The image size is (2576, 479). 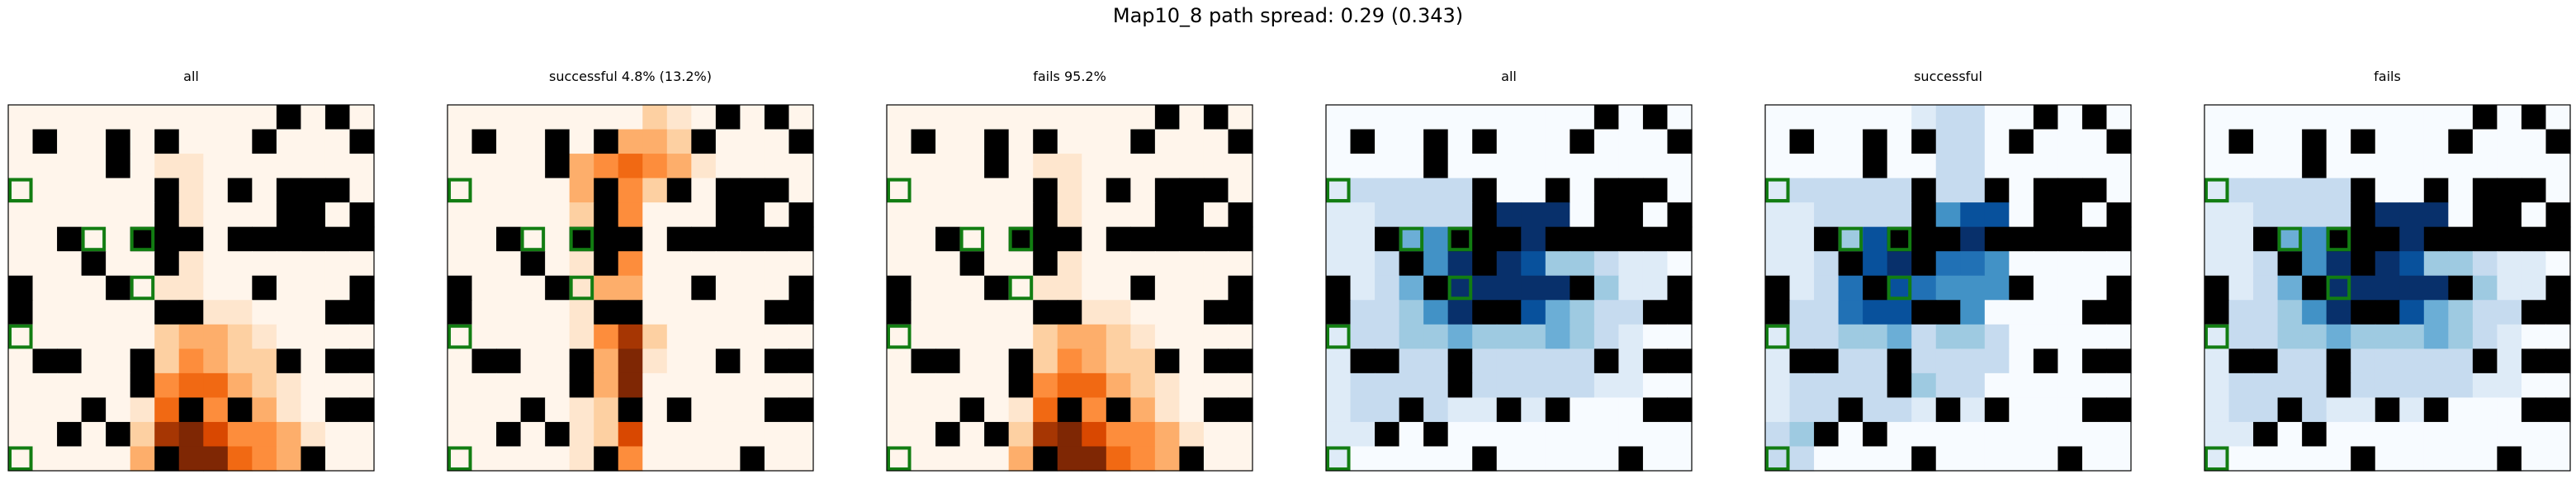 What do you see at coordinates (1509, 288) in the screenshot?
I see `panel-frame` at bounding box center [1509, 288].